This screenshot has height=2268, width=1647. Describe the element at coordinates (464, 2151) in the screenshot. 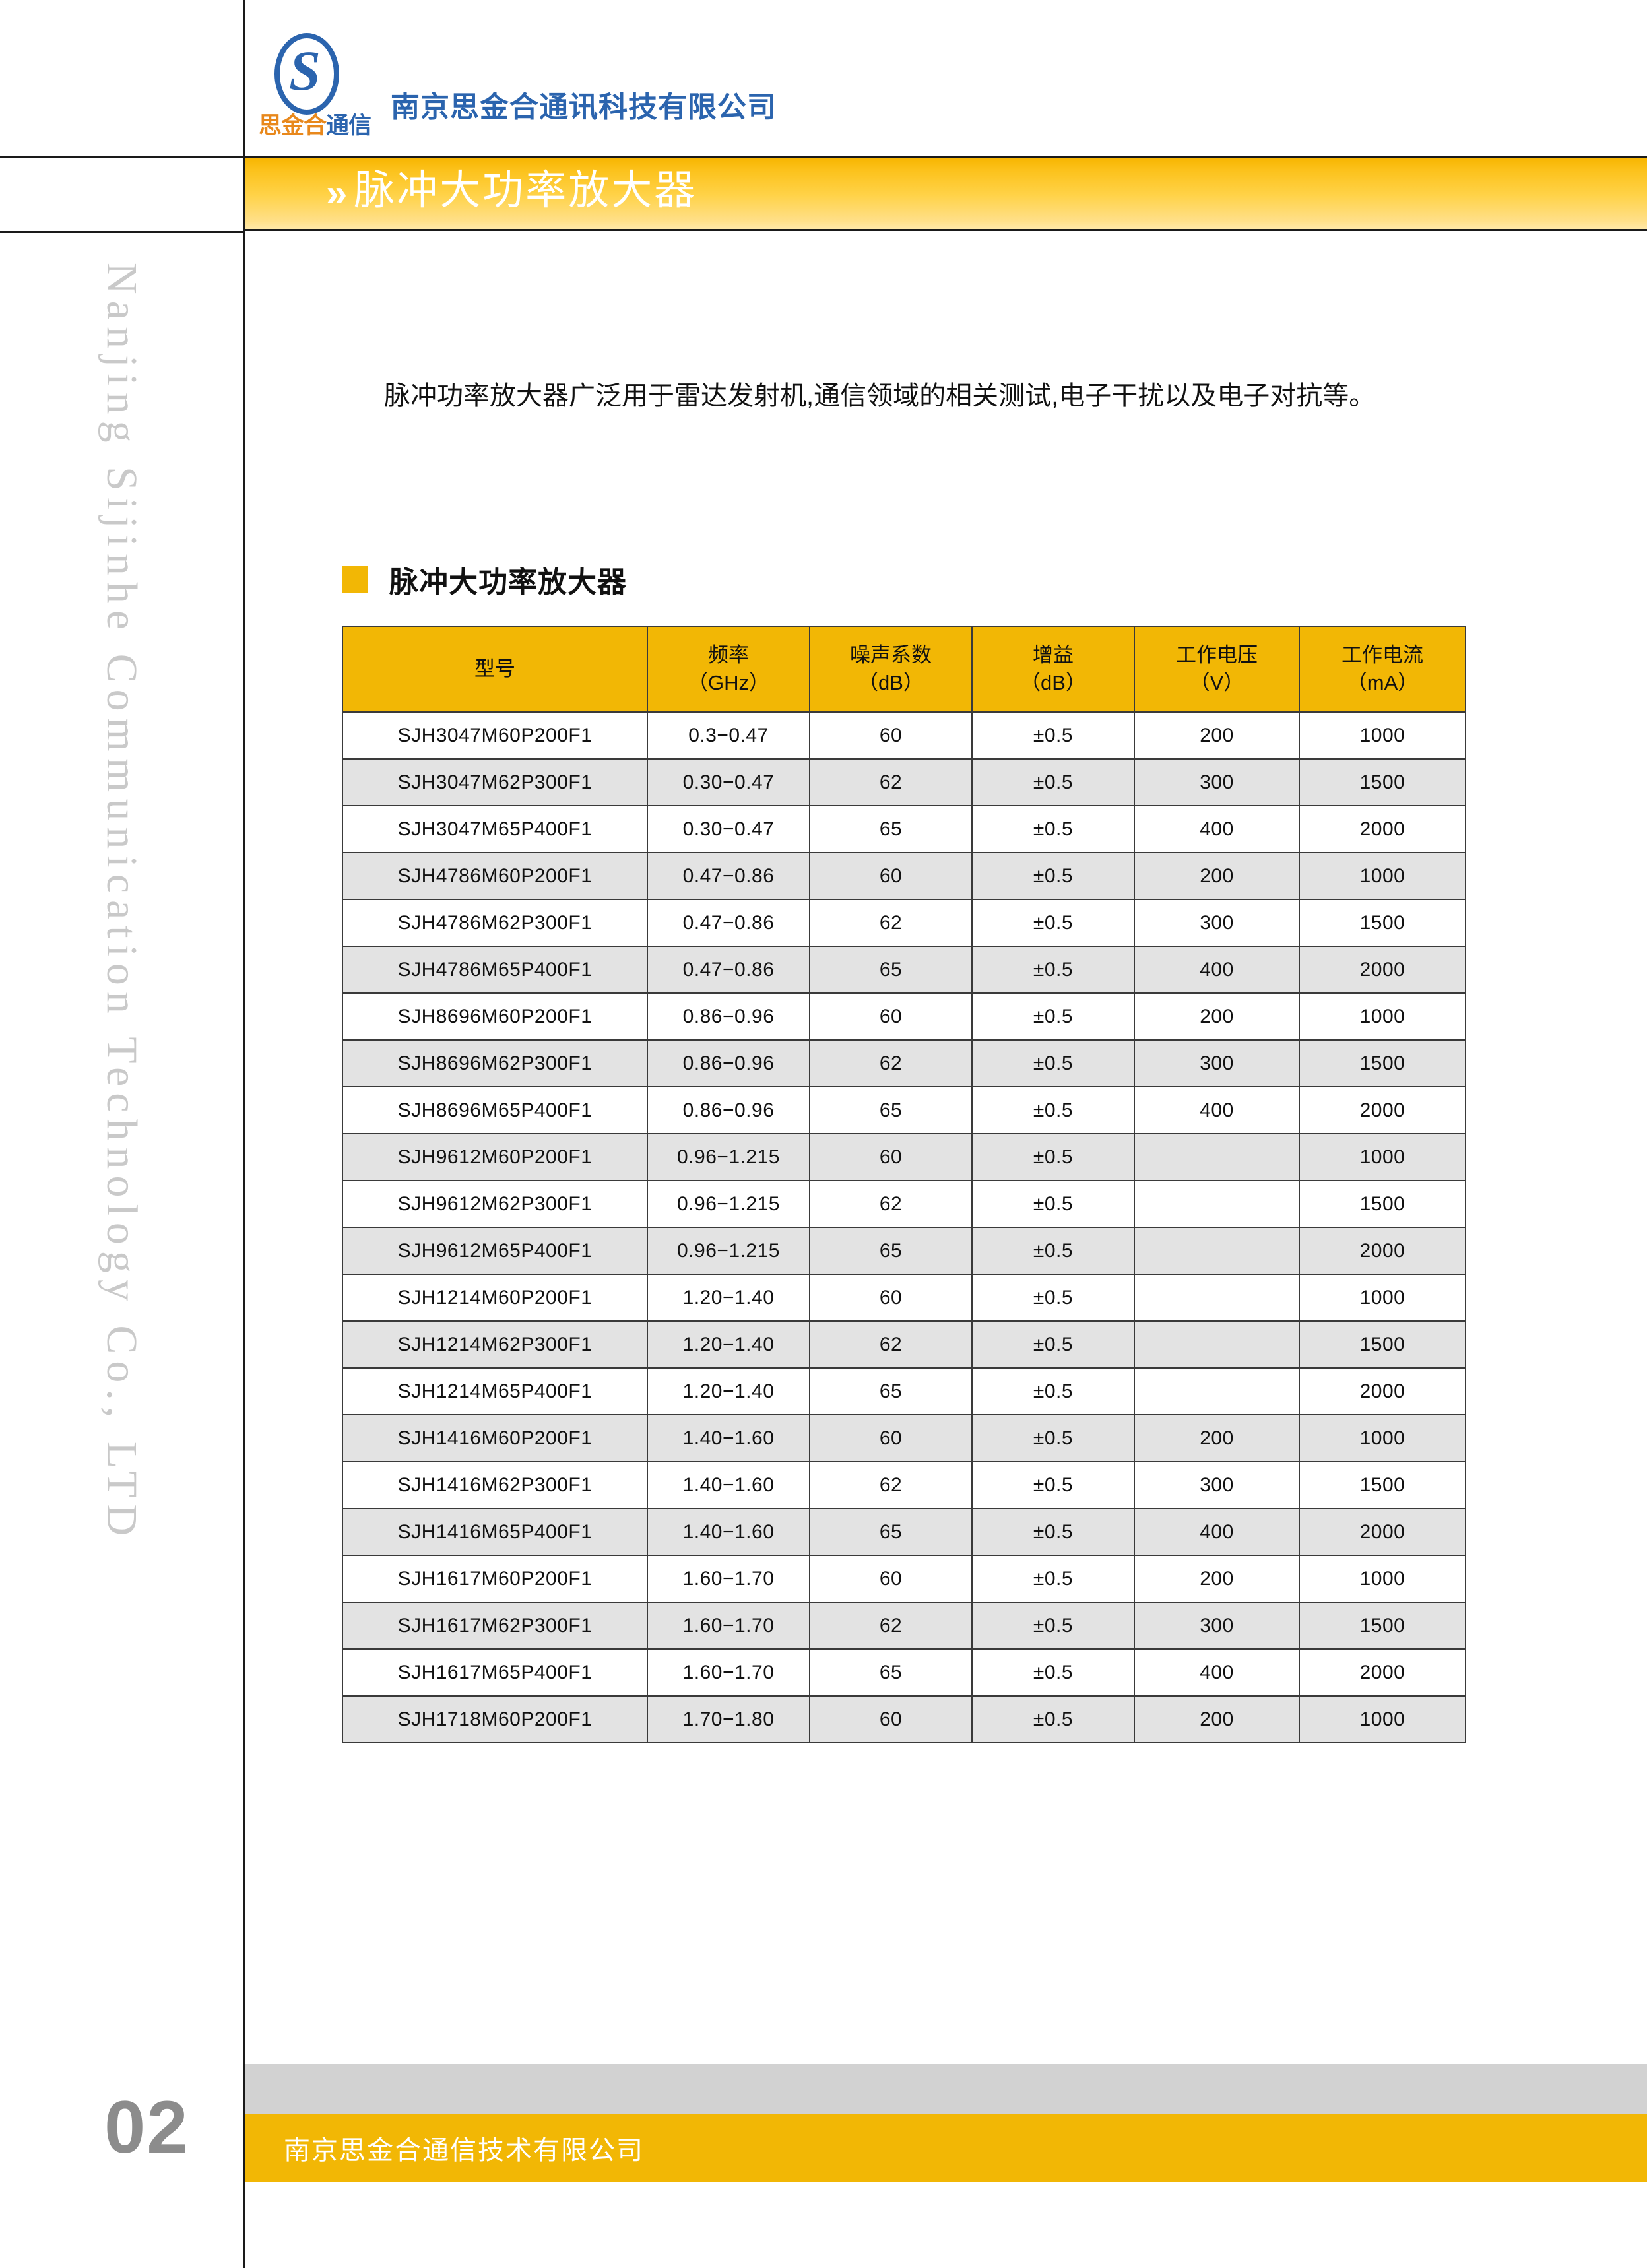

I see `footer-company-name: 南京思金合通信技术有限公司` at that location.